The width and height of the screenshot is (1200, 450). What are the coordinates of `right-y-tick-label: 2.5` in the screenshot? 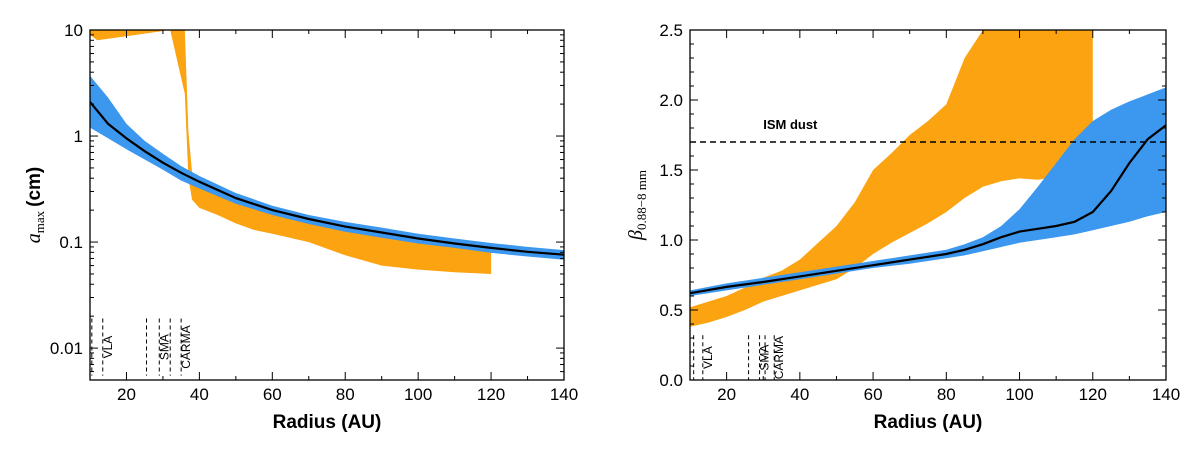 It's located at (671, 30).